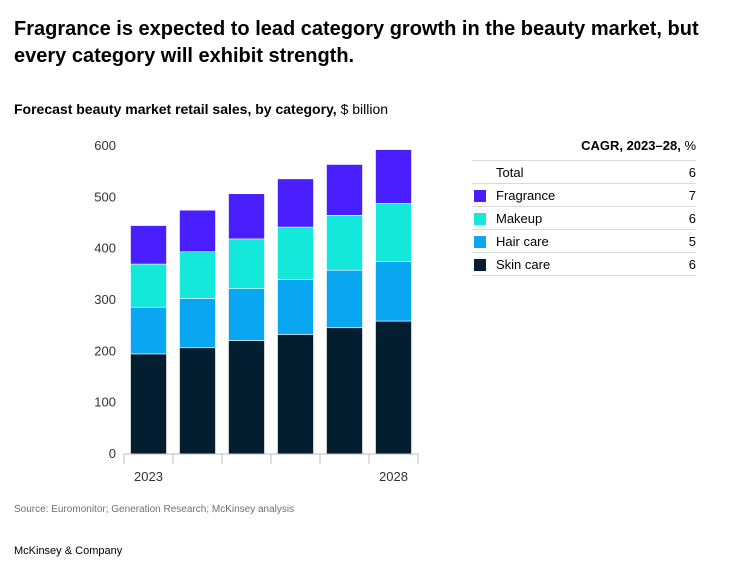  I want to click on legend-swatch-fragrance, so click(480, 196).